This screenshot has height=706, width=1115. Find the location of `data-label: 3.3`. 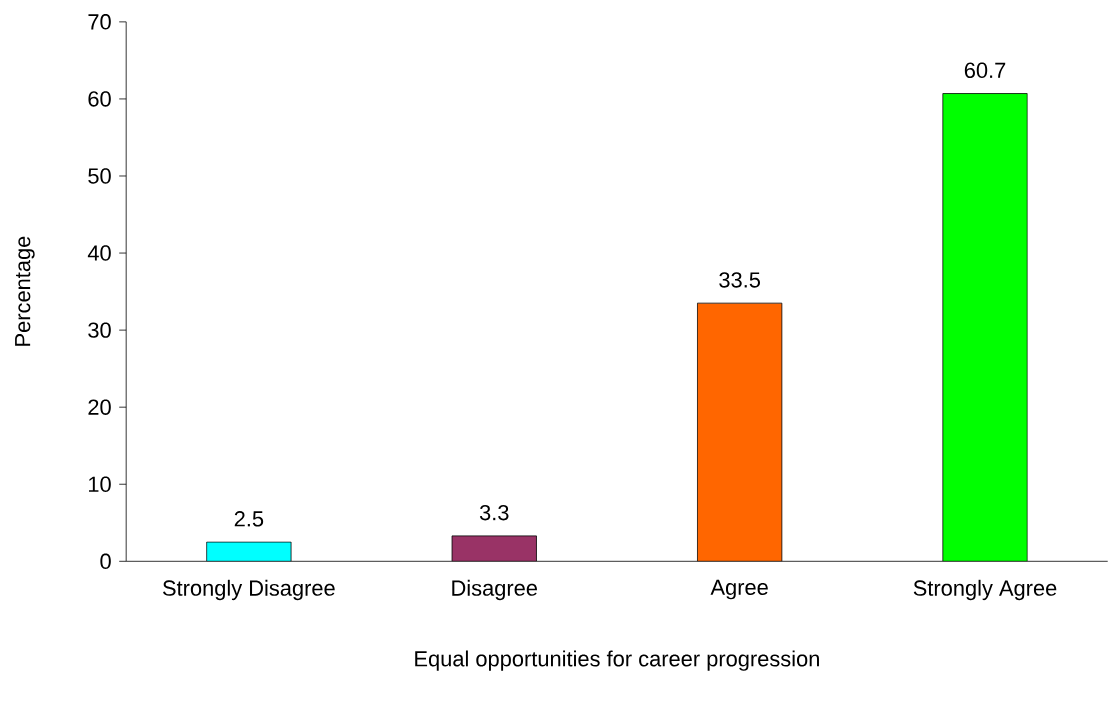

data-label: 3.3 is located at coordinates (494, 512).